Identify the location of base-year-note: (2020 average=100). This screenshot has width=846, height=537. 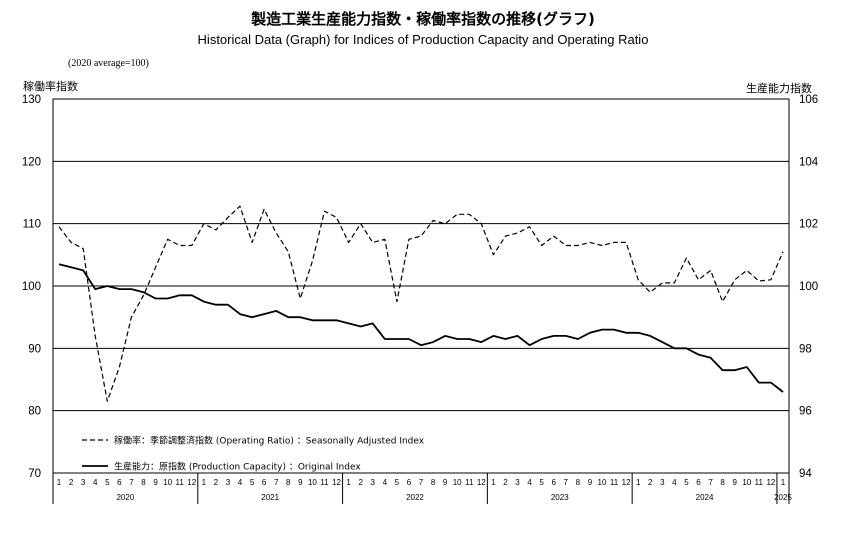
(108, 63).